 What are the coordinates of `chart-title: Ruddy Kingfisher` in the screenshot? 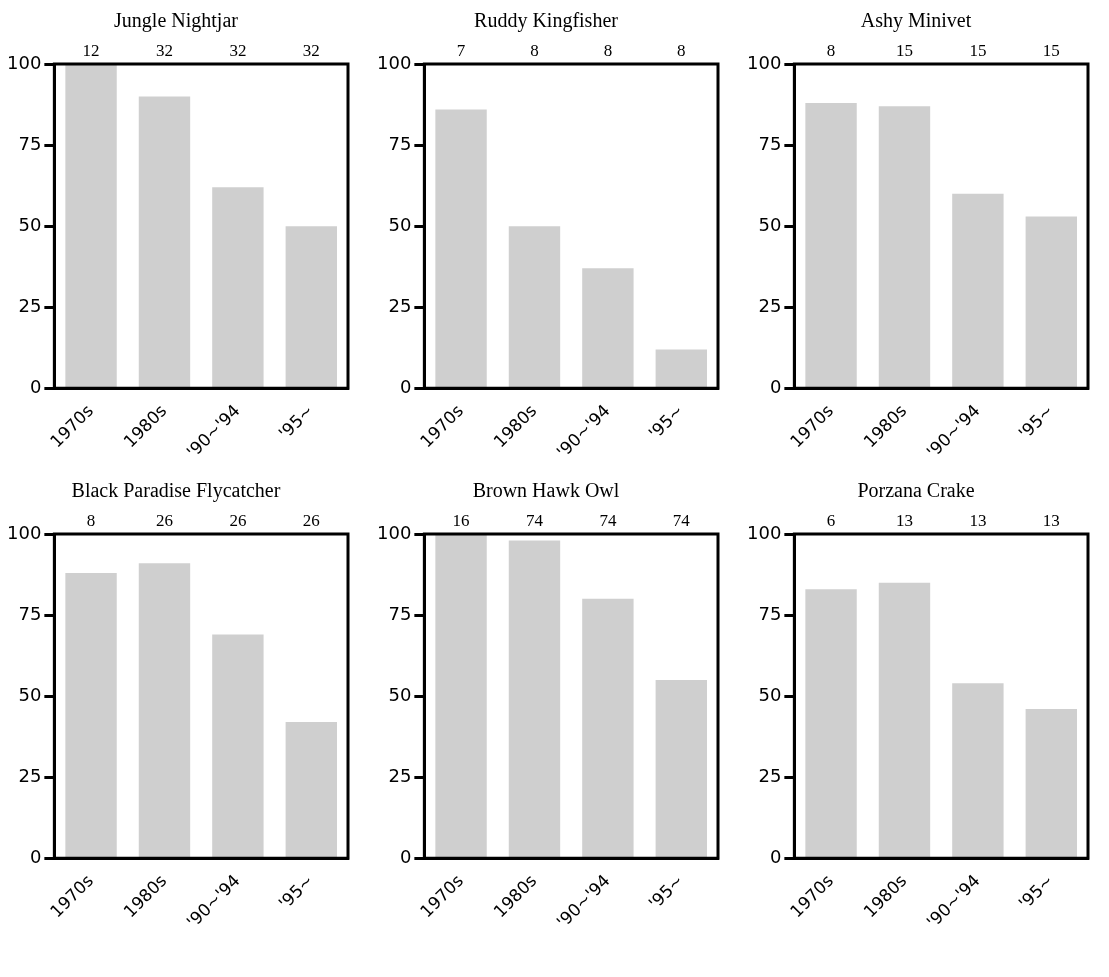 It's located at (546, 21).